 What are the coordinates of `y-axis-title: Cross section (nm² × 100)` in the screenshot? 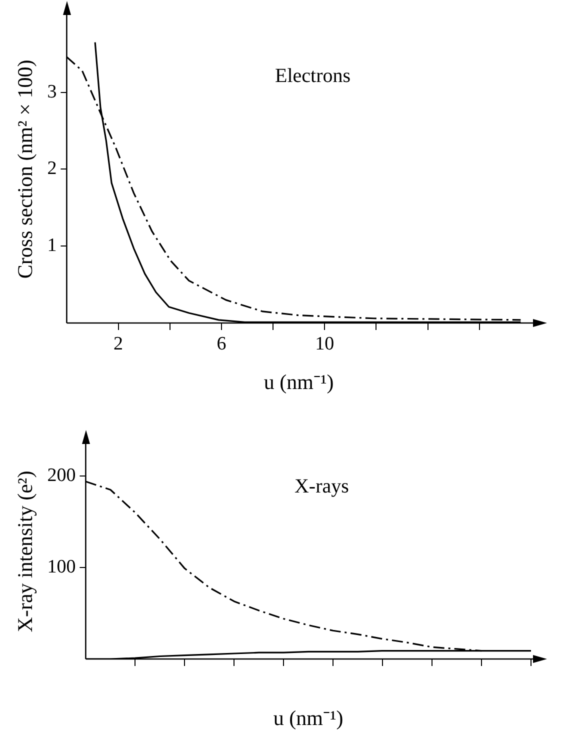 It's located at (25, 169).